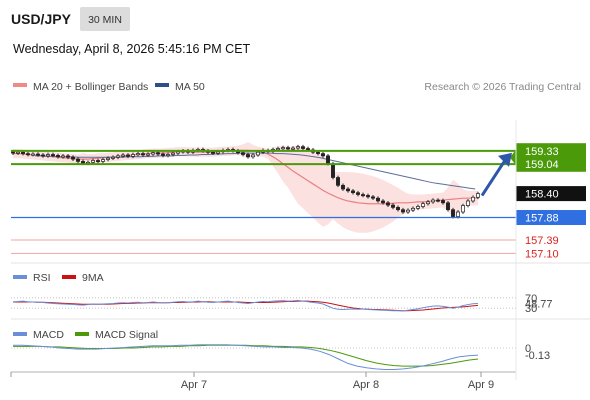 This screenshot has height=400, width=590. I want to click on interval-button: 30 MIN, so click(105, 19).